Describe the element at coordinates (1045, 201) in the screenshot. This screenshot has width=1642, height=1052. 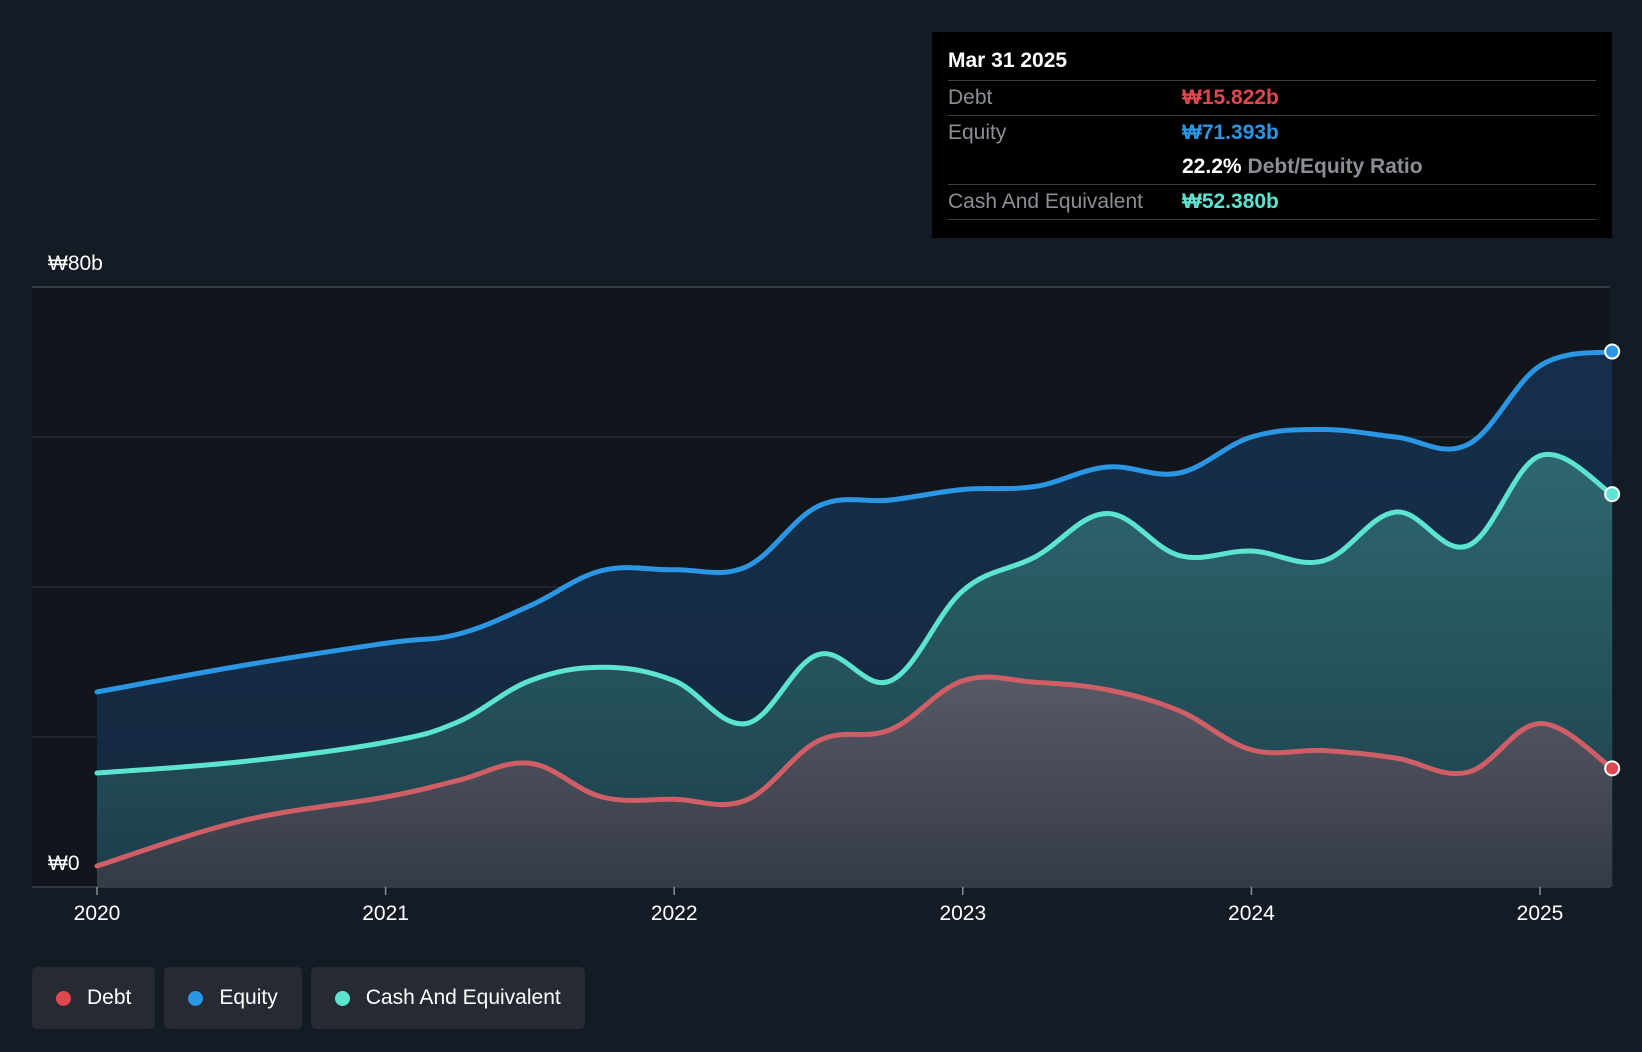
I see `tooltip-cash-label: Cash And Equivalent` at that location.